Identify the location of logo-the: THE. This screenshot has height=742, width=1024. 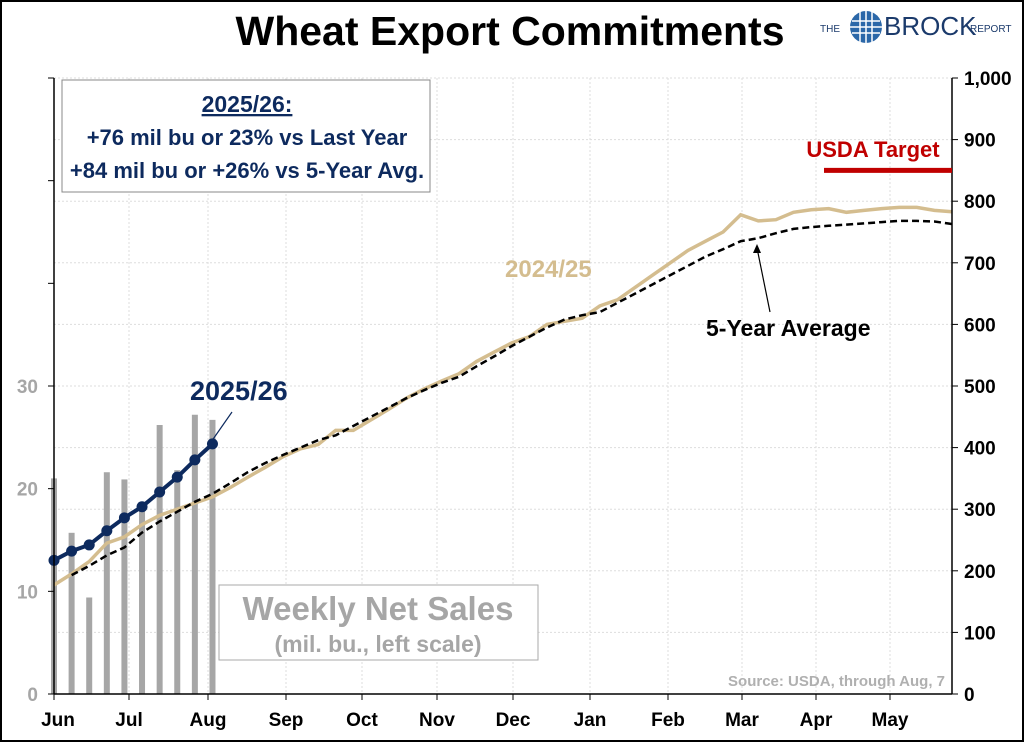
(830, 29).